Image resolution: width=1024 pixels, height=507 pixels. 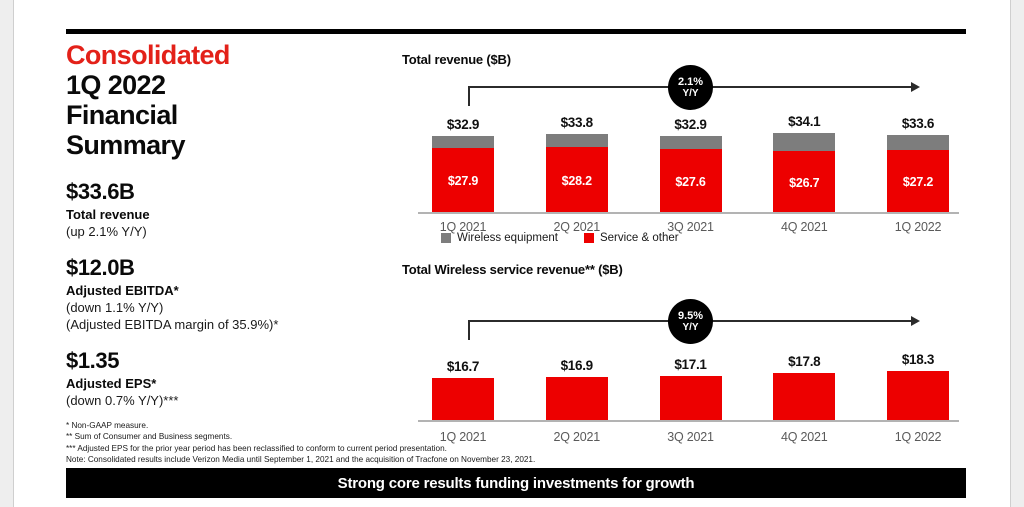 What do you see at coordinates (918, 123) in the screenshot?
I see `bar-total-label: $33.6` at bounding box center [918, 123].